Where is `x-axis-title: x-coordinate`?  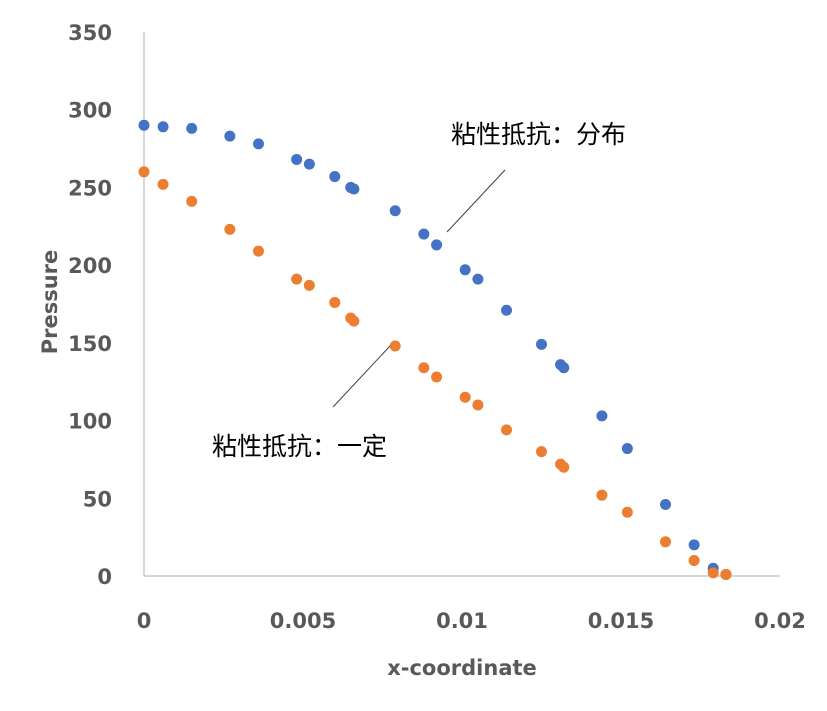 x-axis-title: x-coordinate is located at coordinates (462, 668).